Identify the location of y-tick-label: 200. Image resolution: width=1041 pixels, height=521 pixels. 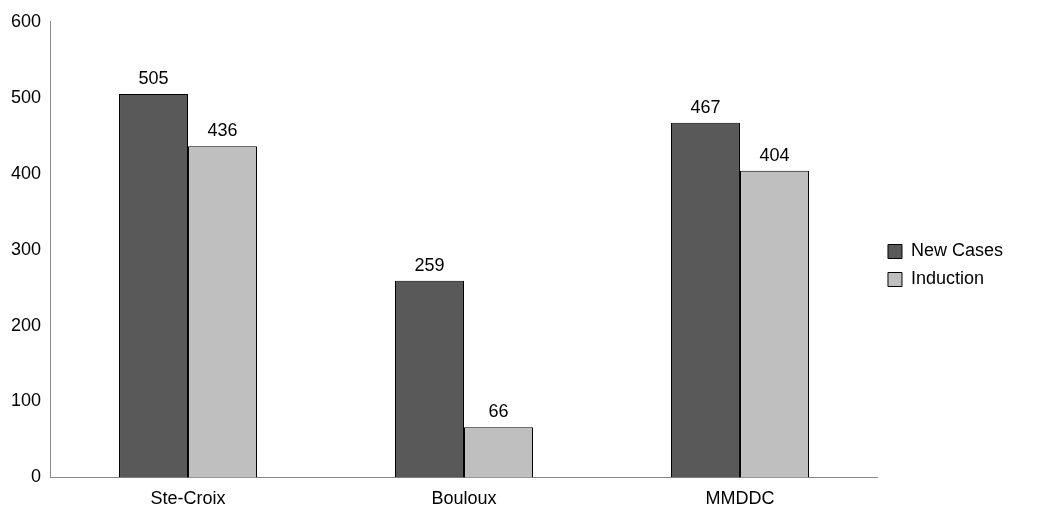
(26, 324).